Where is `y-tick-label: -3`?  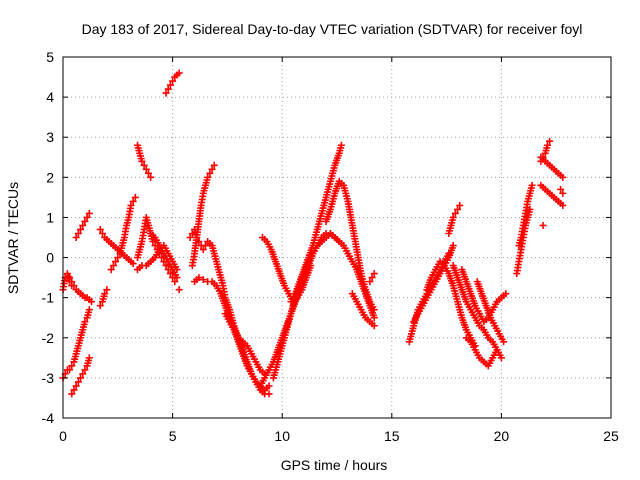
y-tick-label: -3 is located at coordinates (48, 378).